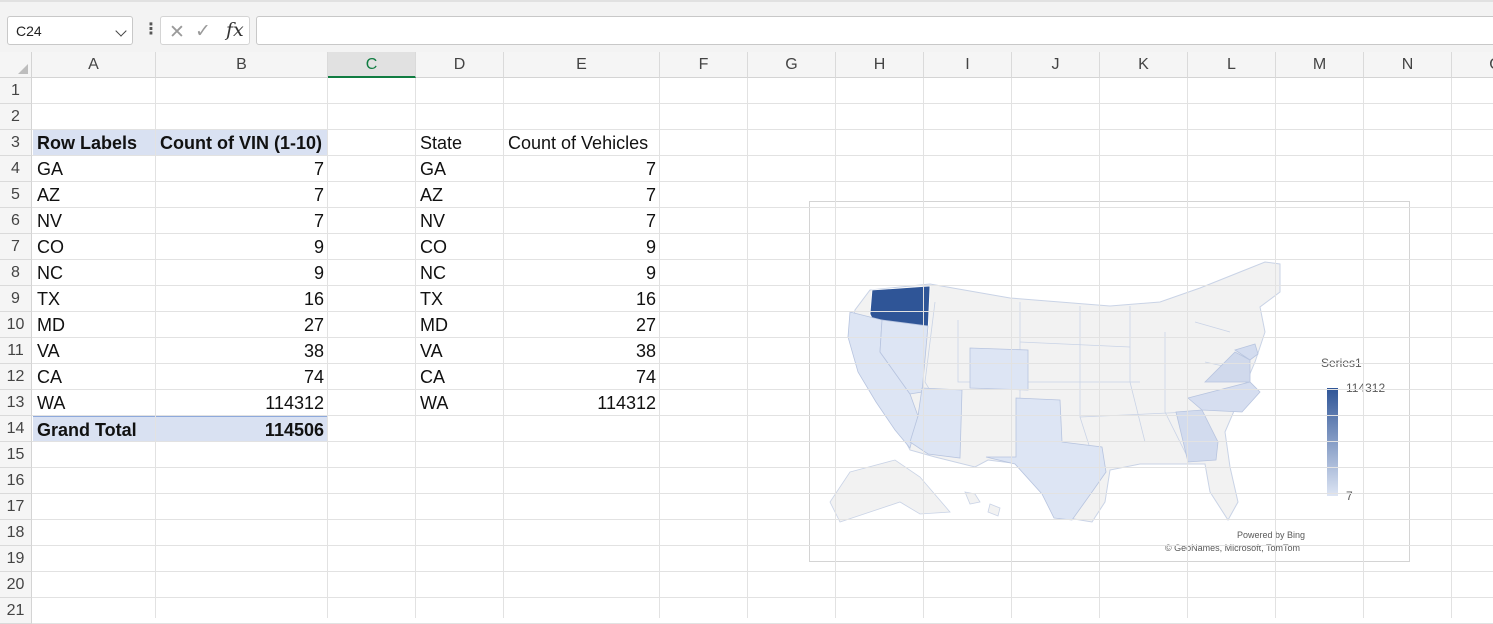  What do you see at coordinates (94, 65) in the screenshot?
I see `column-header-a: A` at bounding box center [94, 65].